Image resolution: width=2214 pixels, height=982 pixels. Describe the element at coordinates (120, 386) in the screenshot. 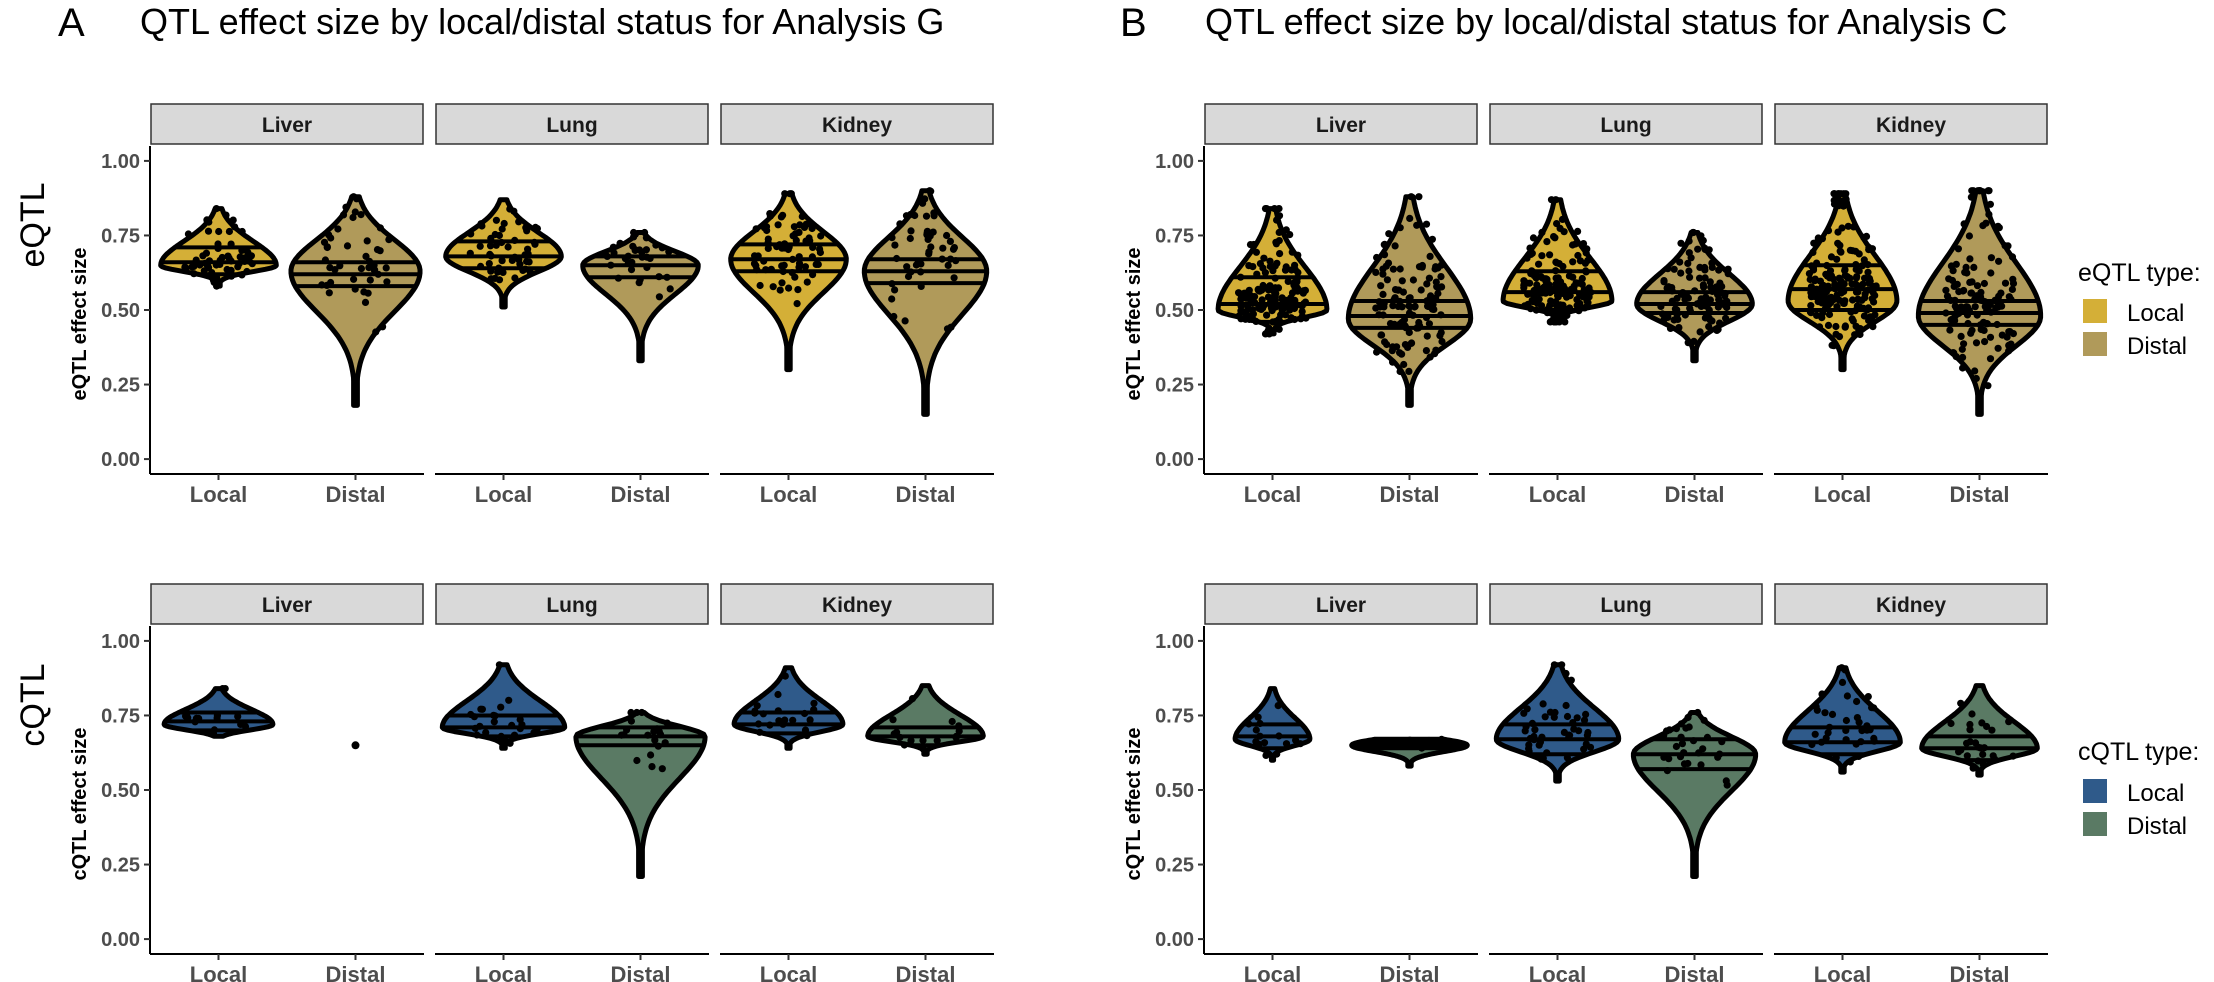

I see `ytick-label-A-eqtl-1: 0.25` at that location.